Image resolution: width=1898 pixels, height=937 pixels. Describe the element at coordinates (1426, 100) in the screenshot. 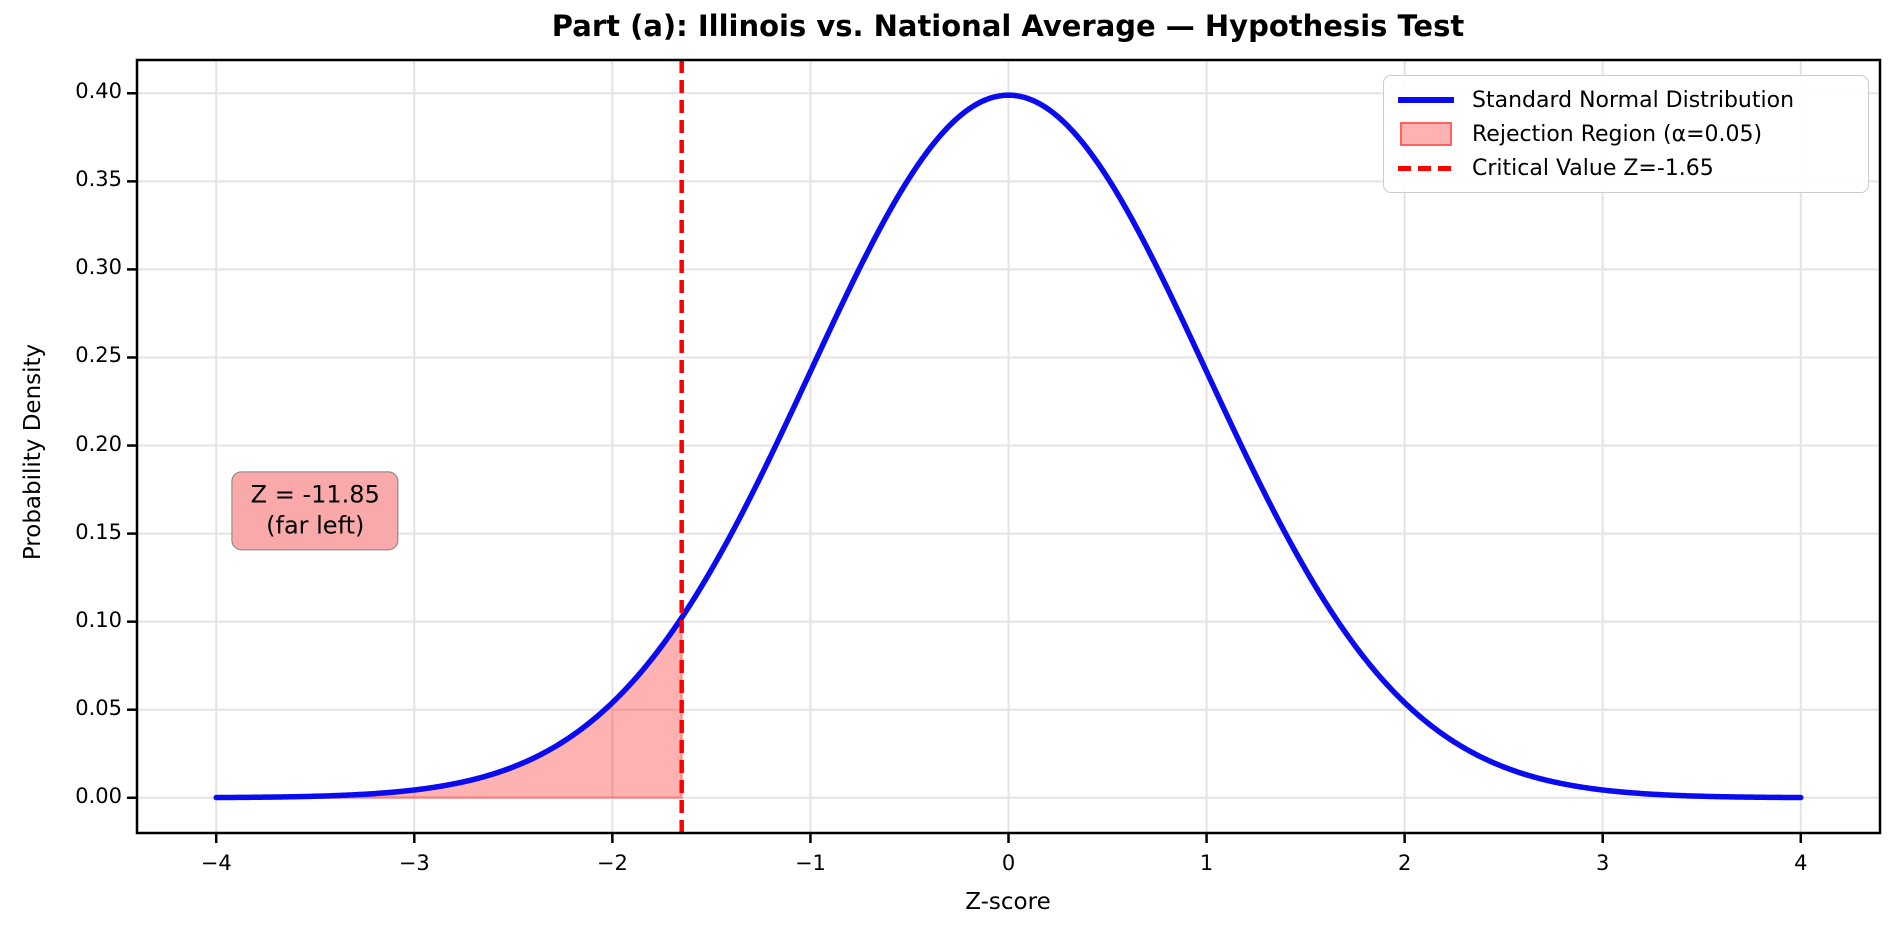

I see `legend-blue-line-swatch` at that location.